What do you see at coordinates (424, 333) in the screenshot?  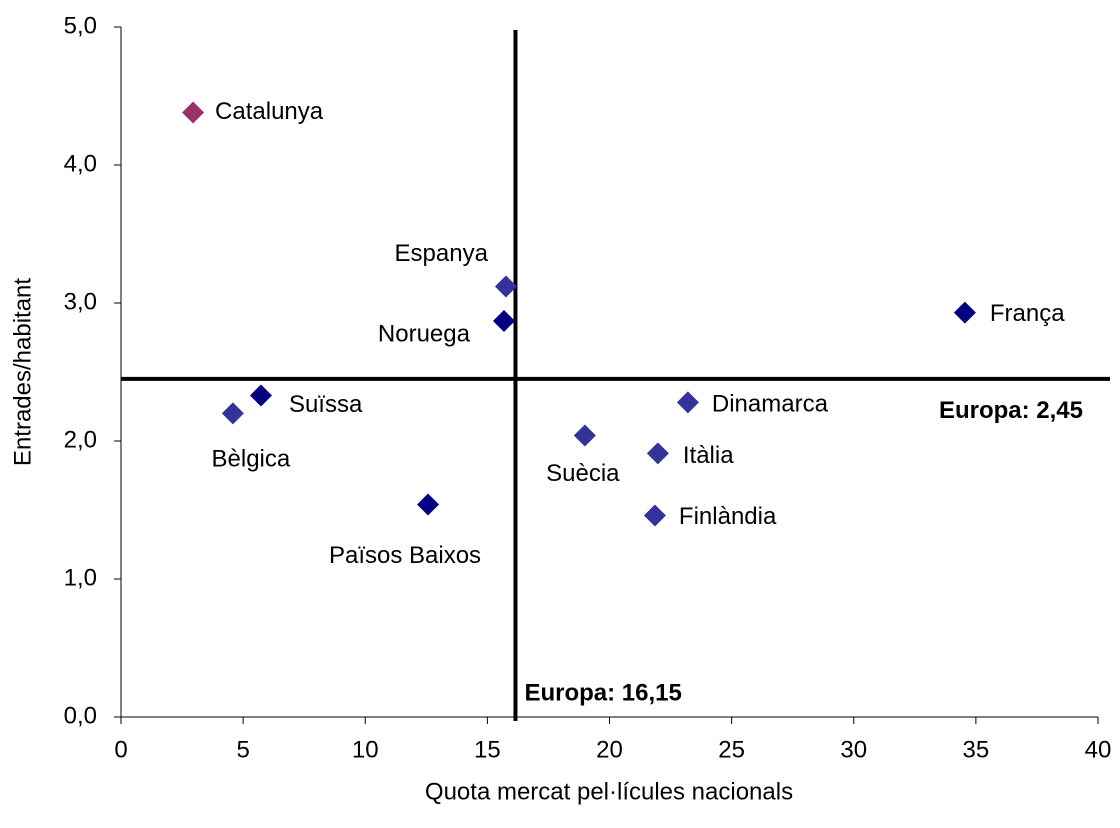 I see `point-label: Noruega` at bounding box center [424, 333].